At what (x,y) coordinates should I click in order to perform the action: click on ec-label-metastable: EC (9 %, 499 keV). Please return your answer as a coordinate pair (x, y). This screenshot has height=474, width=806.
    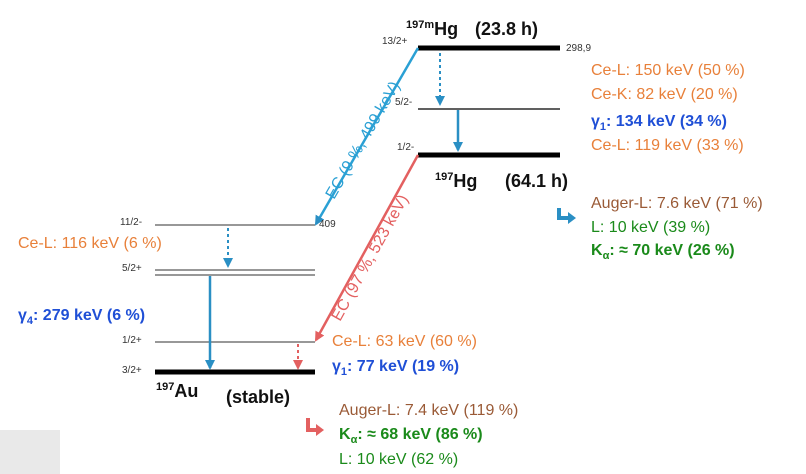
    Looking at the image, I should click on (363, 140).